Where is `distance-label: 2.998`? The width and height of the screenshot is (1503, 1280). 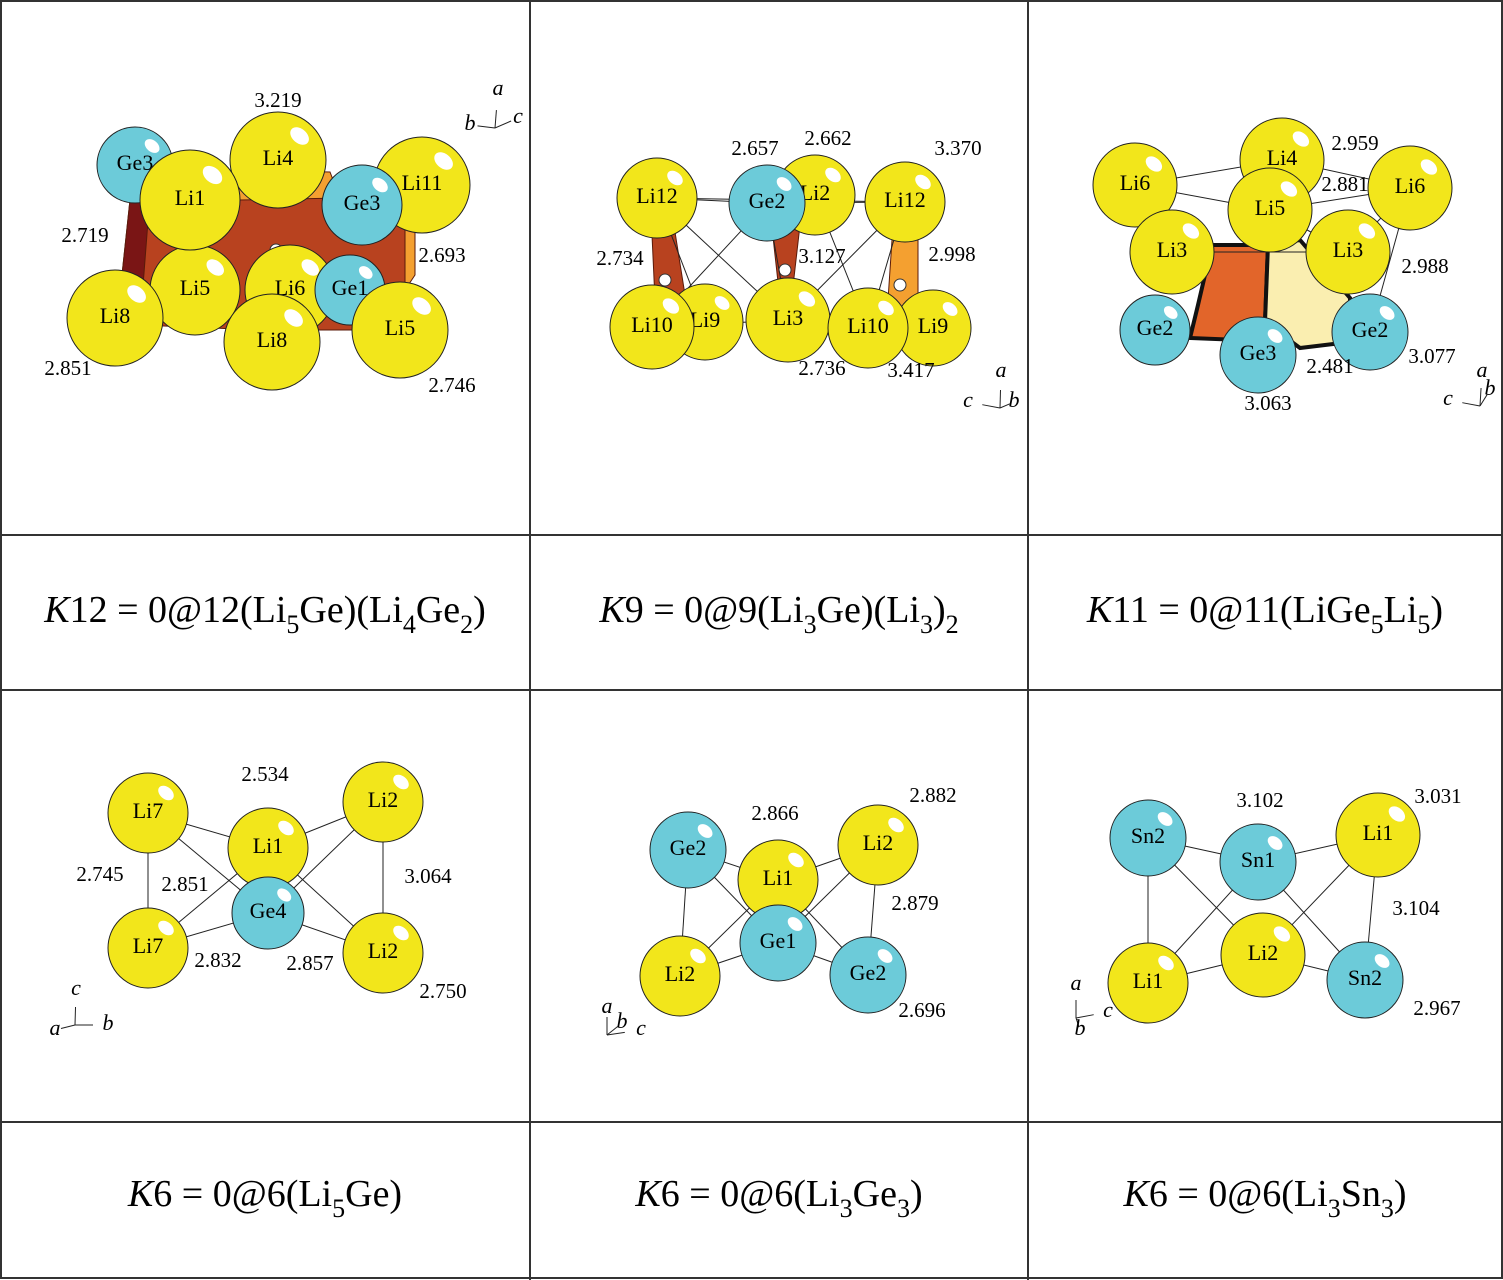 distance-label: 2.998 is located at coordinates (951, 254).